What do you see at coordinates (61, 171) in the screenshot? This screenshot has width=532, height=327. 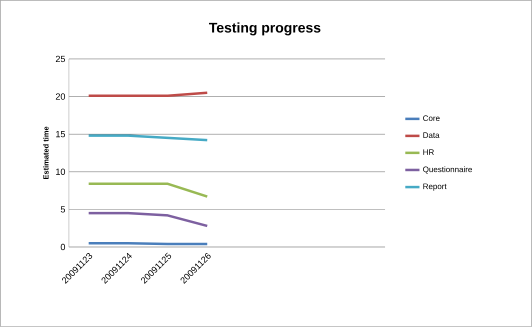 I see `y-tick-label: 10` at bounding box center [61, 171].